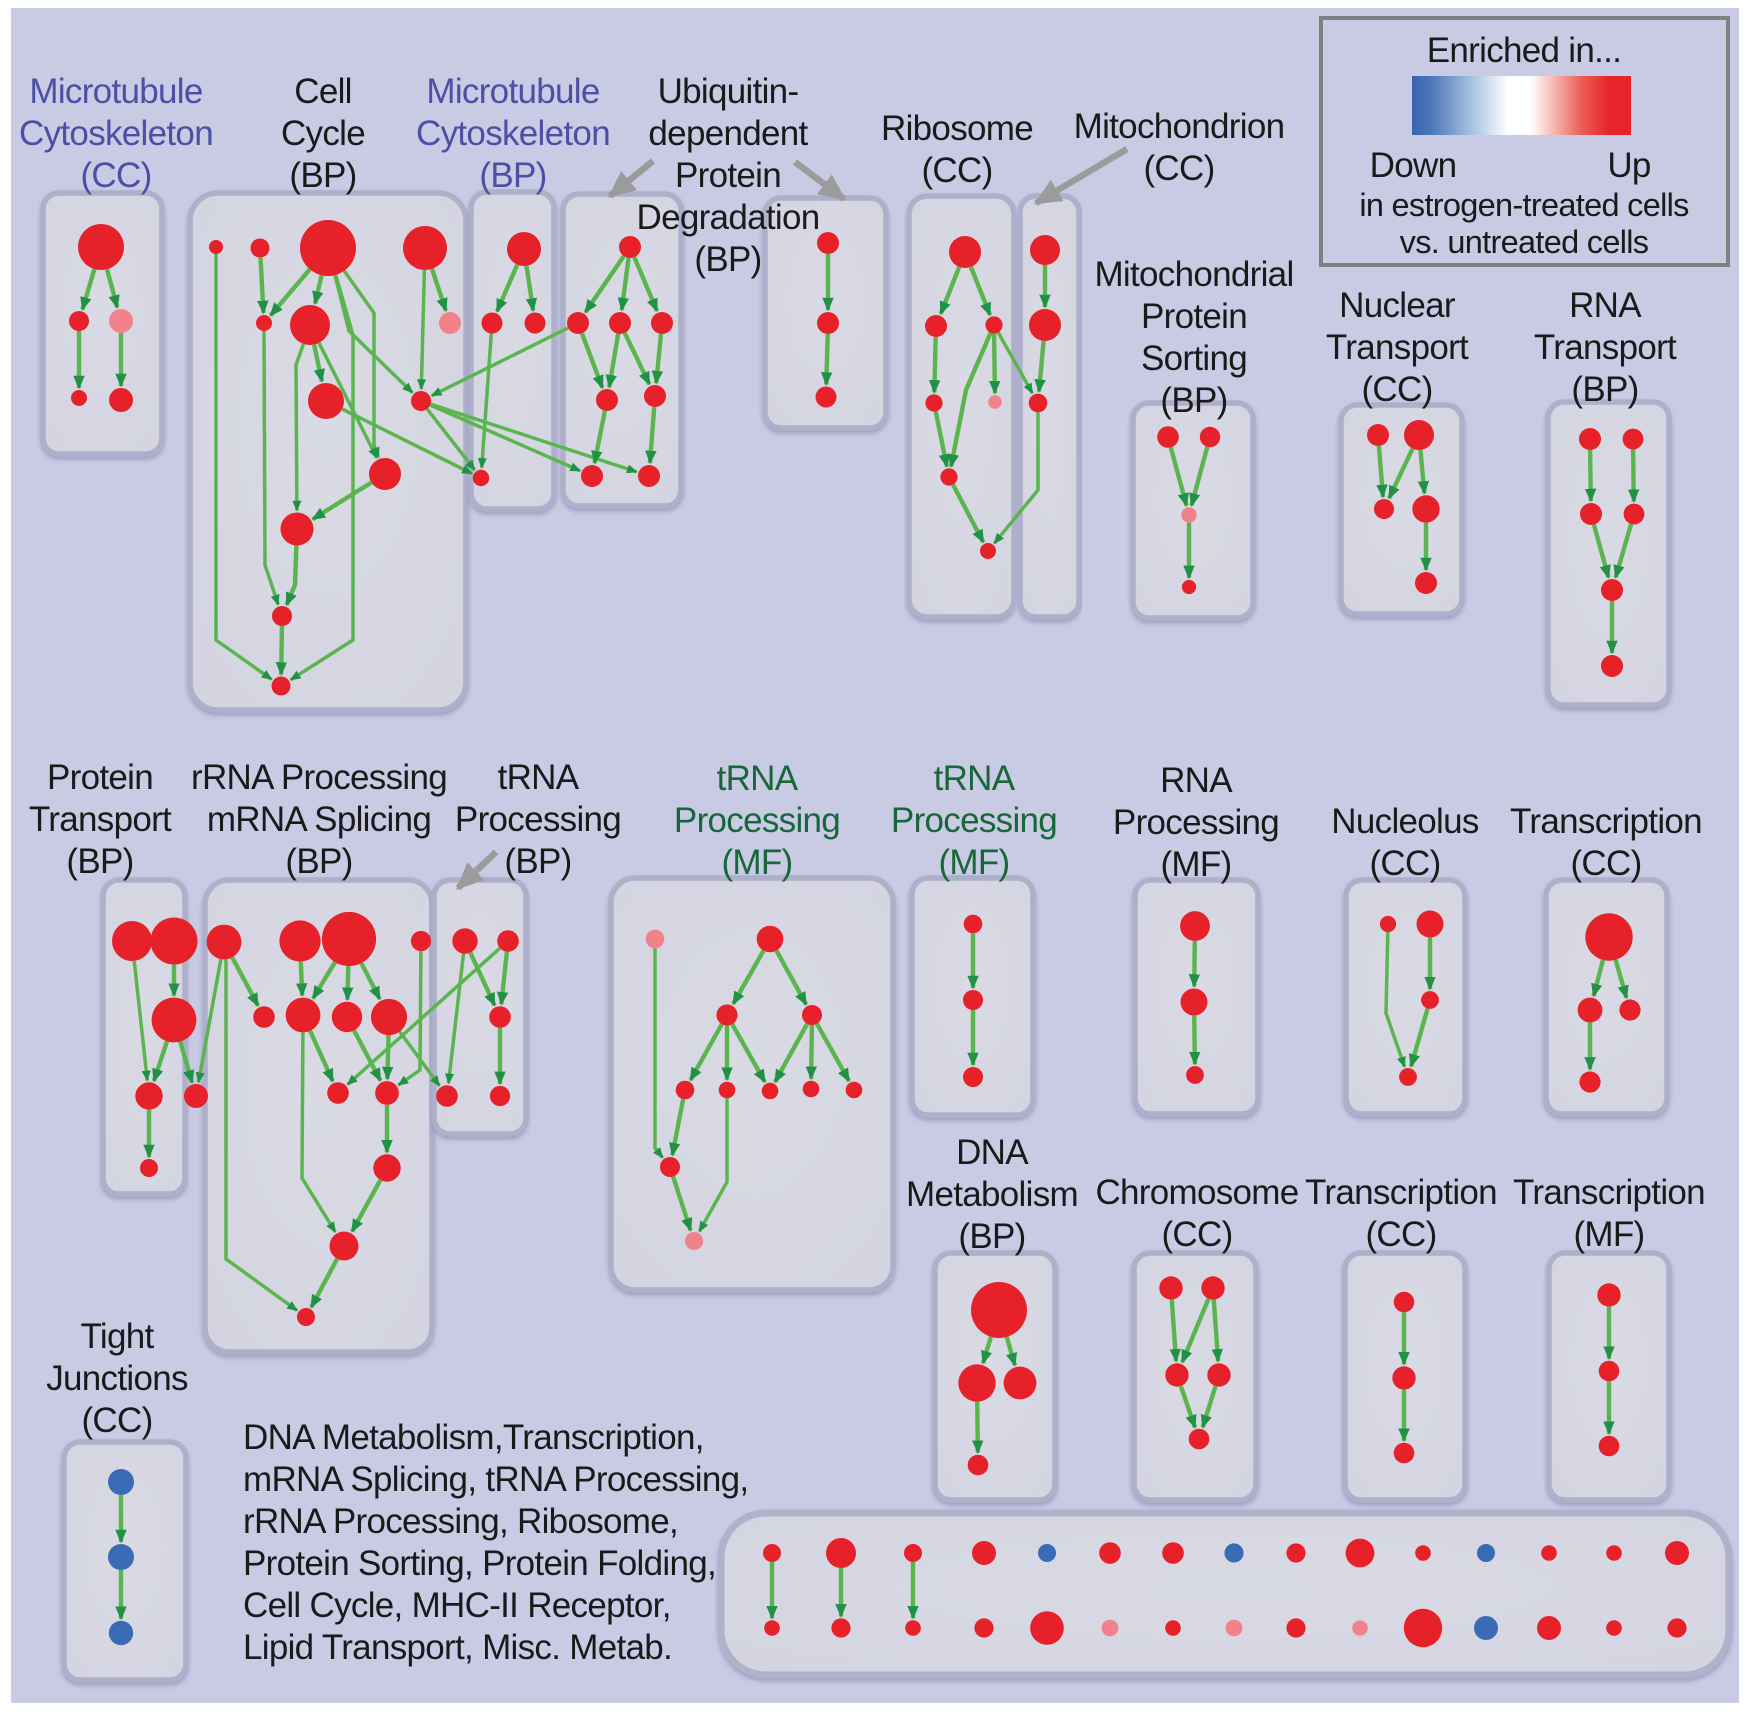 This screenshot has height=1715, width=1750. Describe the element at coordinates (992, 1194) in the screenshot. I see `svg-text: Metabolism` at that location.